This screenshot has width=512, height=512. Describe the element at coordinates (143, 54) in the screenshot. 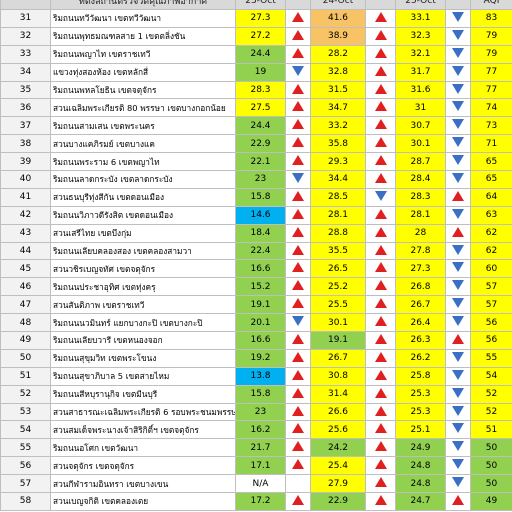

I see `location: ริมถนนพญาไท เขตราชเทวี` at that location.